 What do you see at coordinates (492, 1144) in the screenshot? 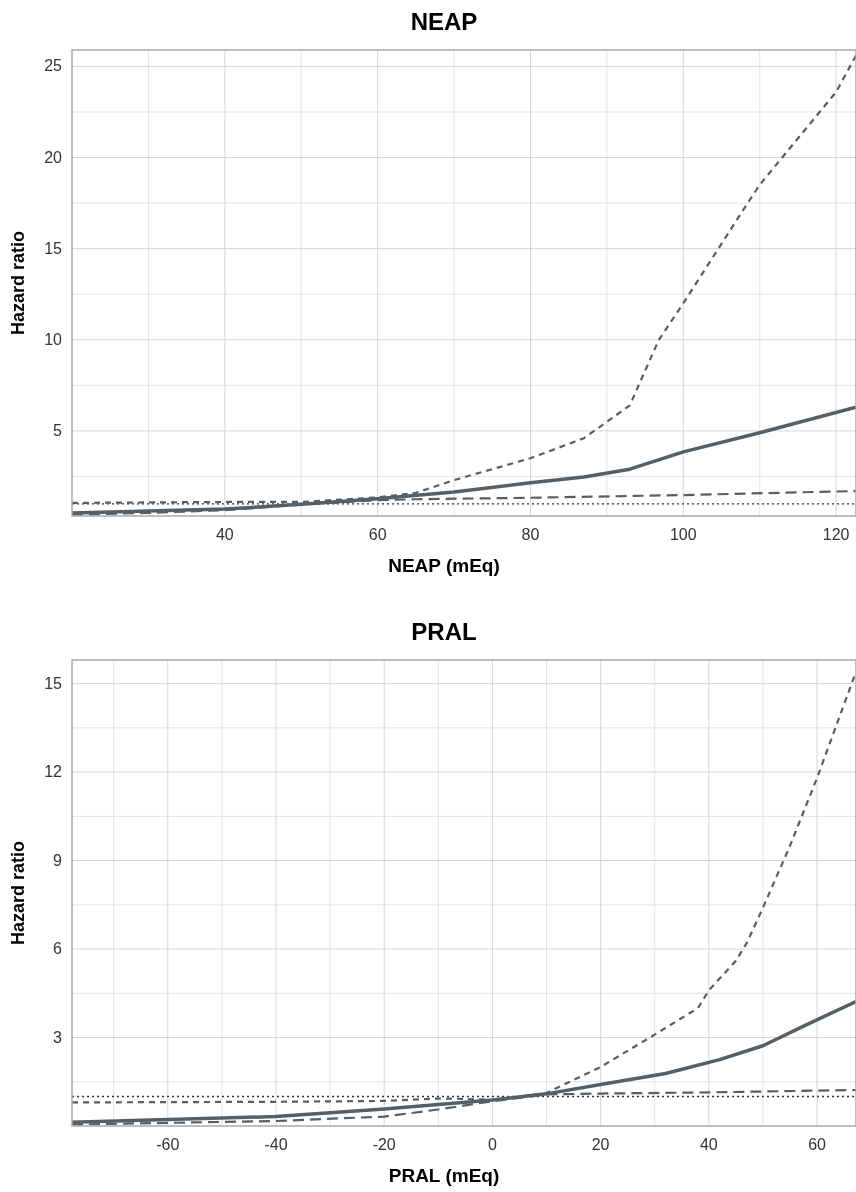
I see `x-tick-label: 0` at bounding box center [492, 1144].